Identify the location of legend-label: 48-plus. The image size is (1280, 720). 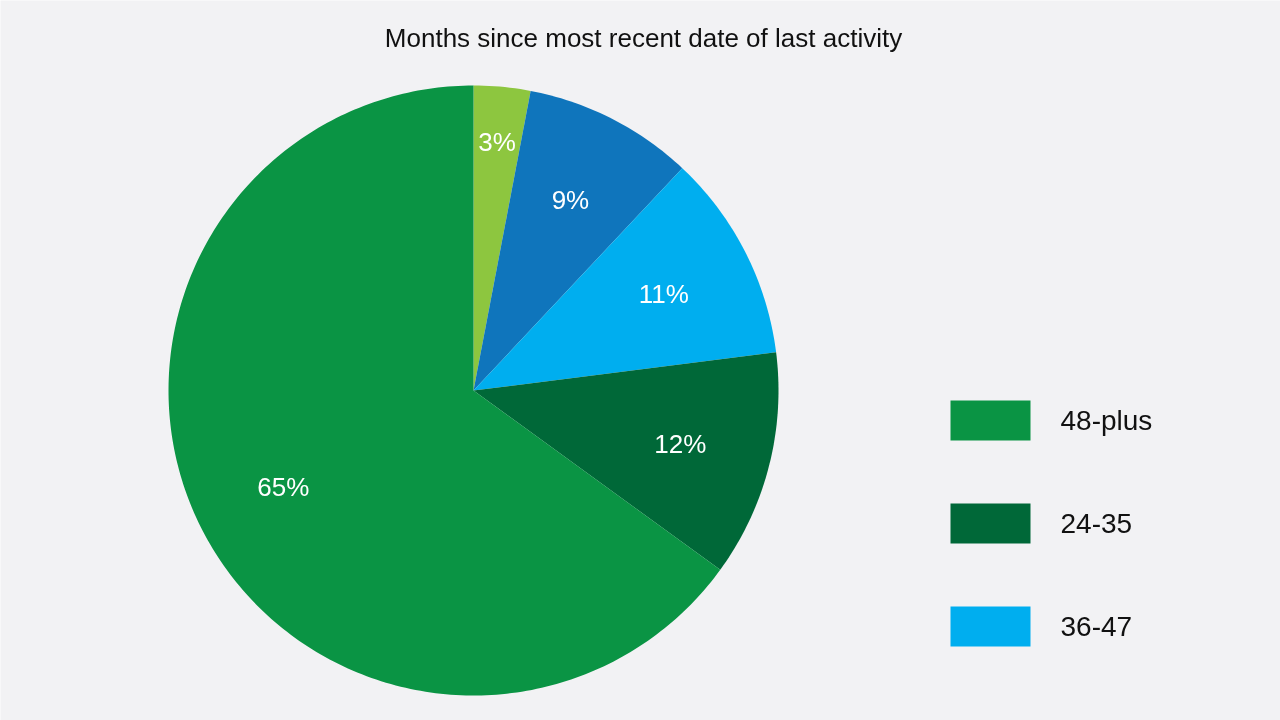
(1106, 420).